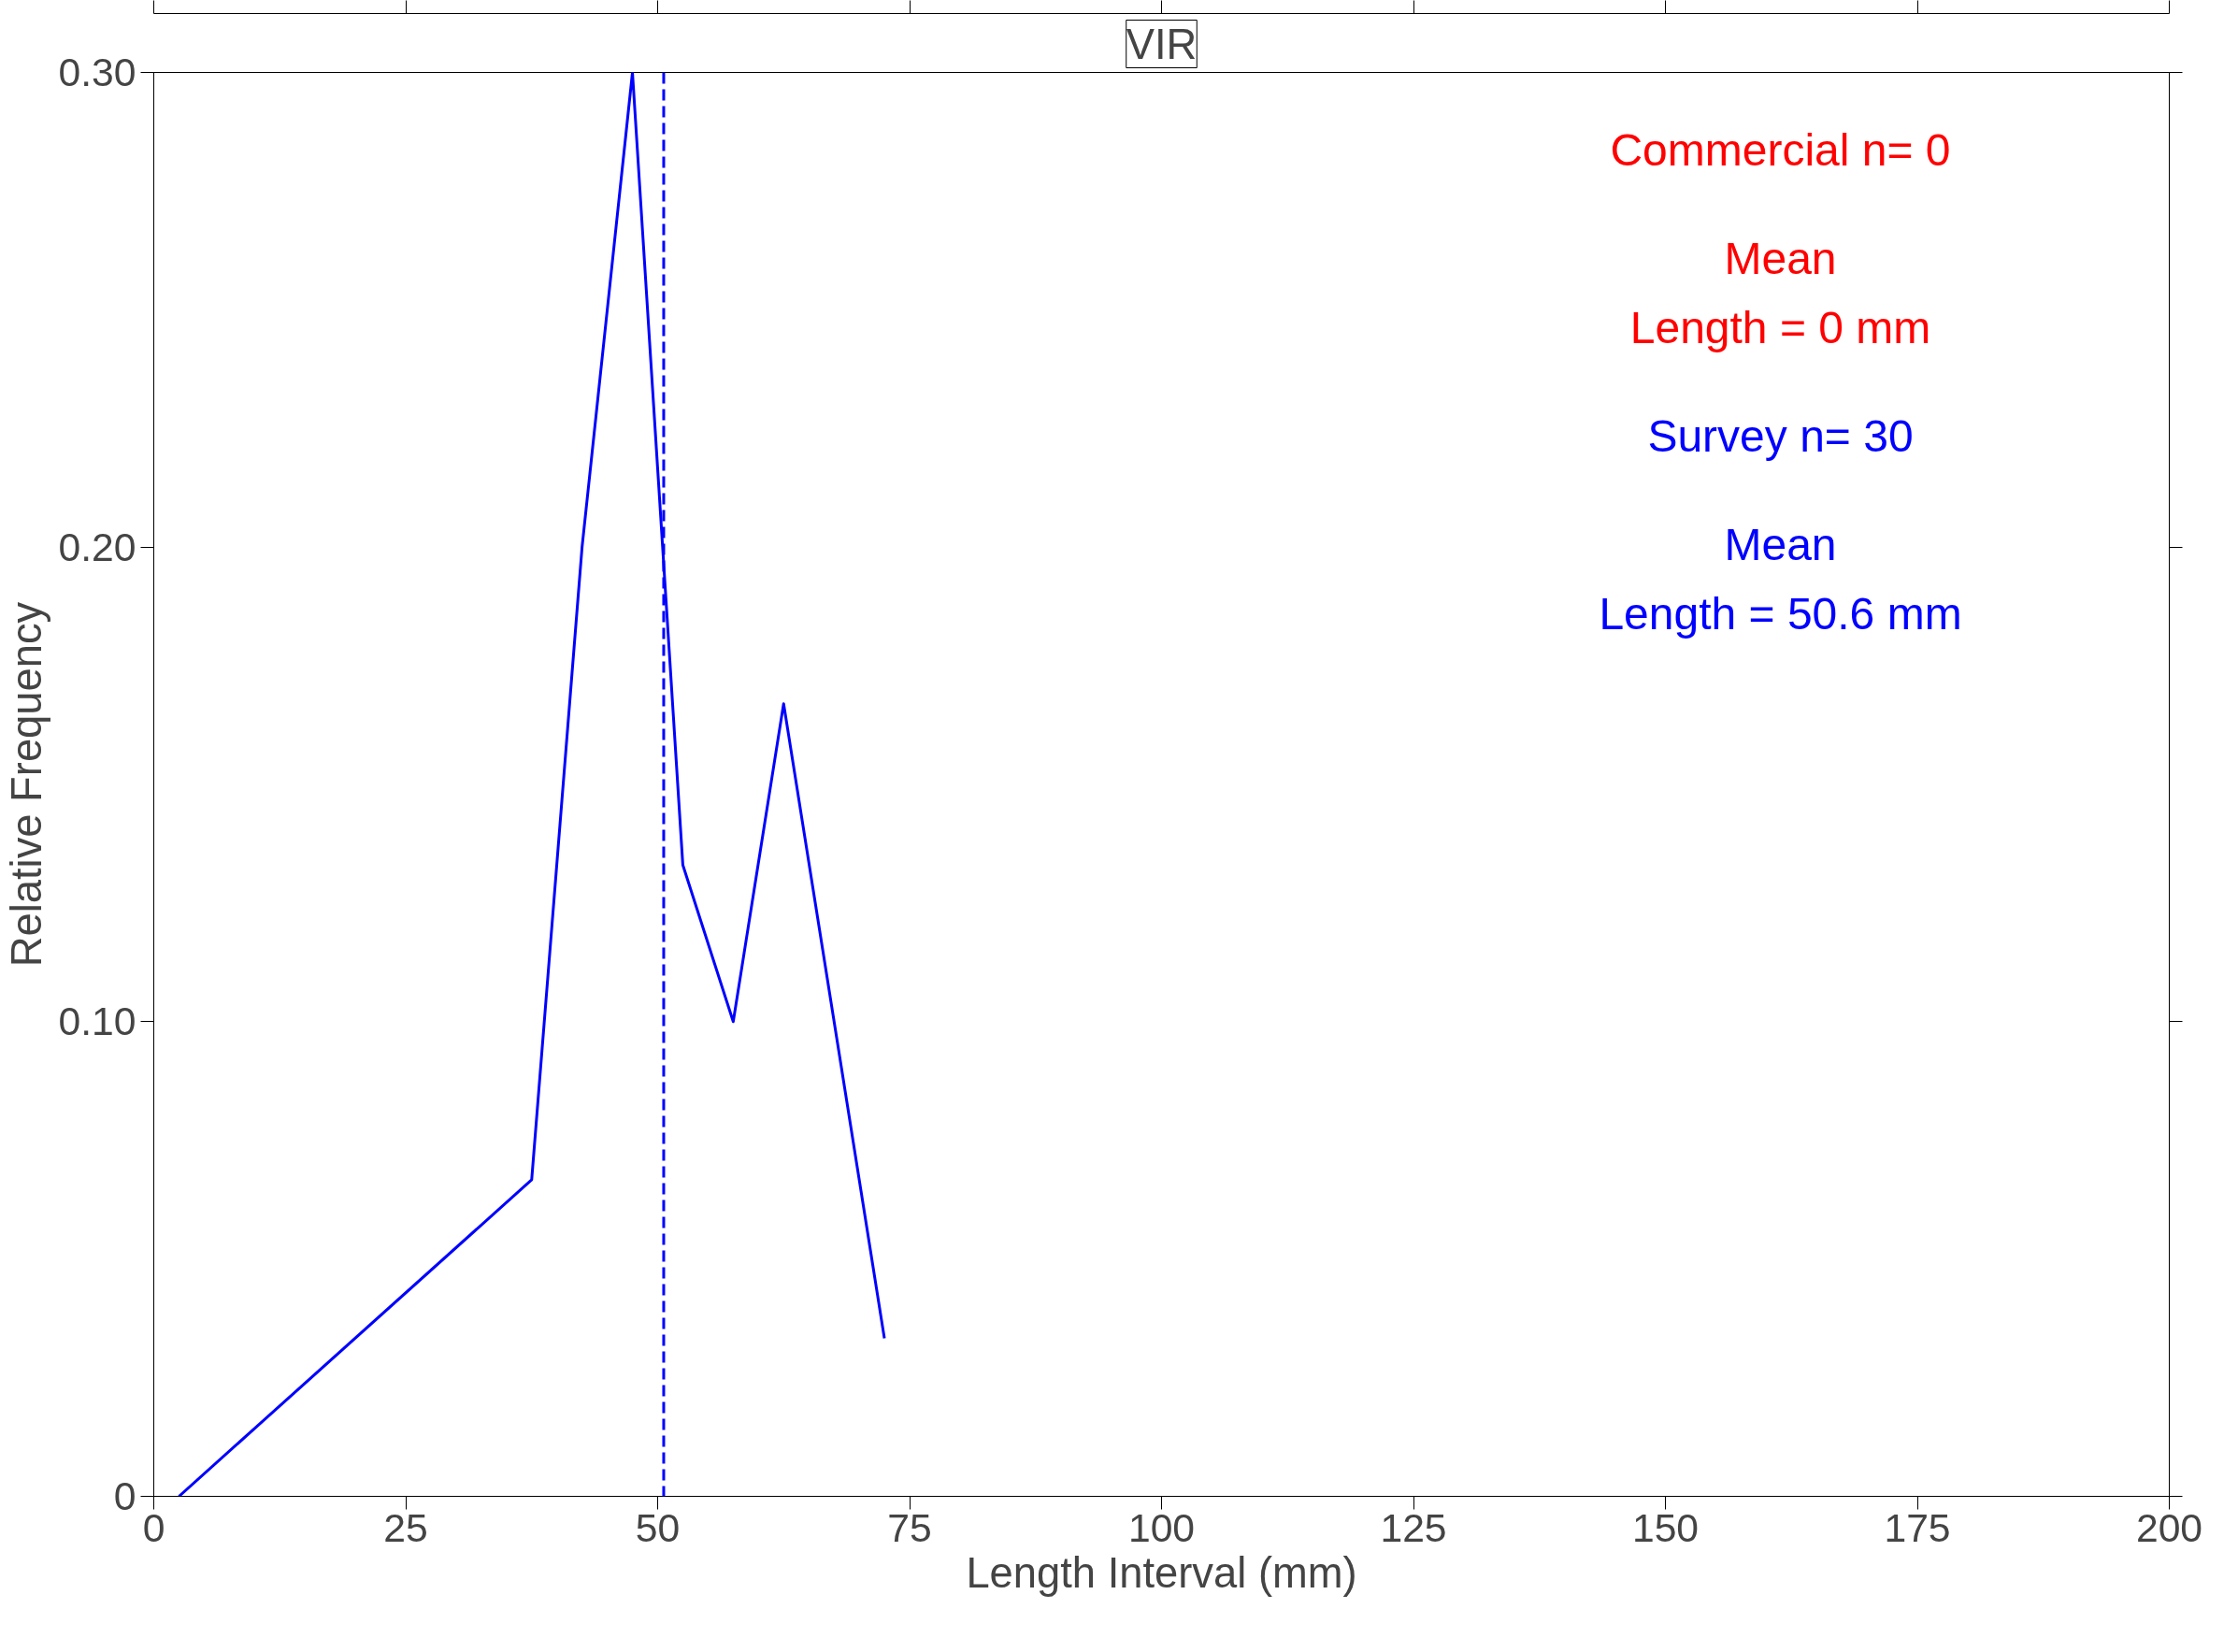  What do you see at coordinates (909, 1527) in the screenshot?
I see `x-tick-label: 75` at bounding box center [909, 1527].